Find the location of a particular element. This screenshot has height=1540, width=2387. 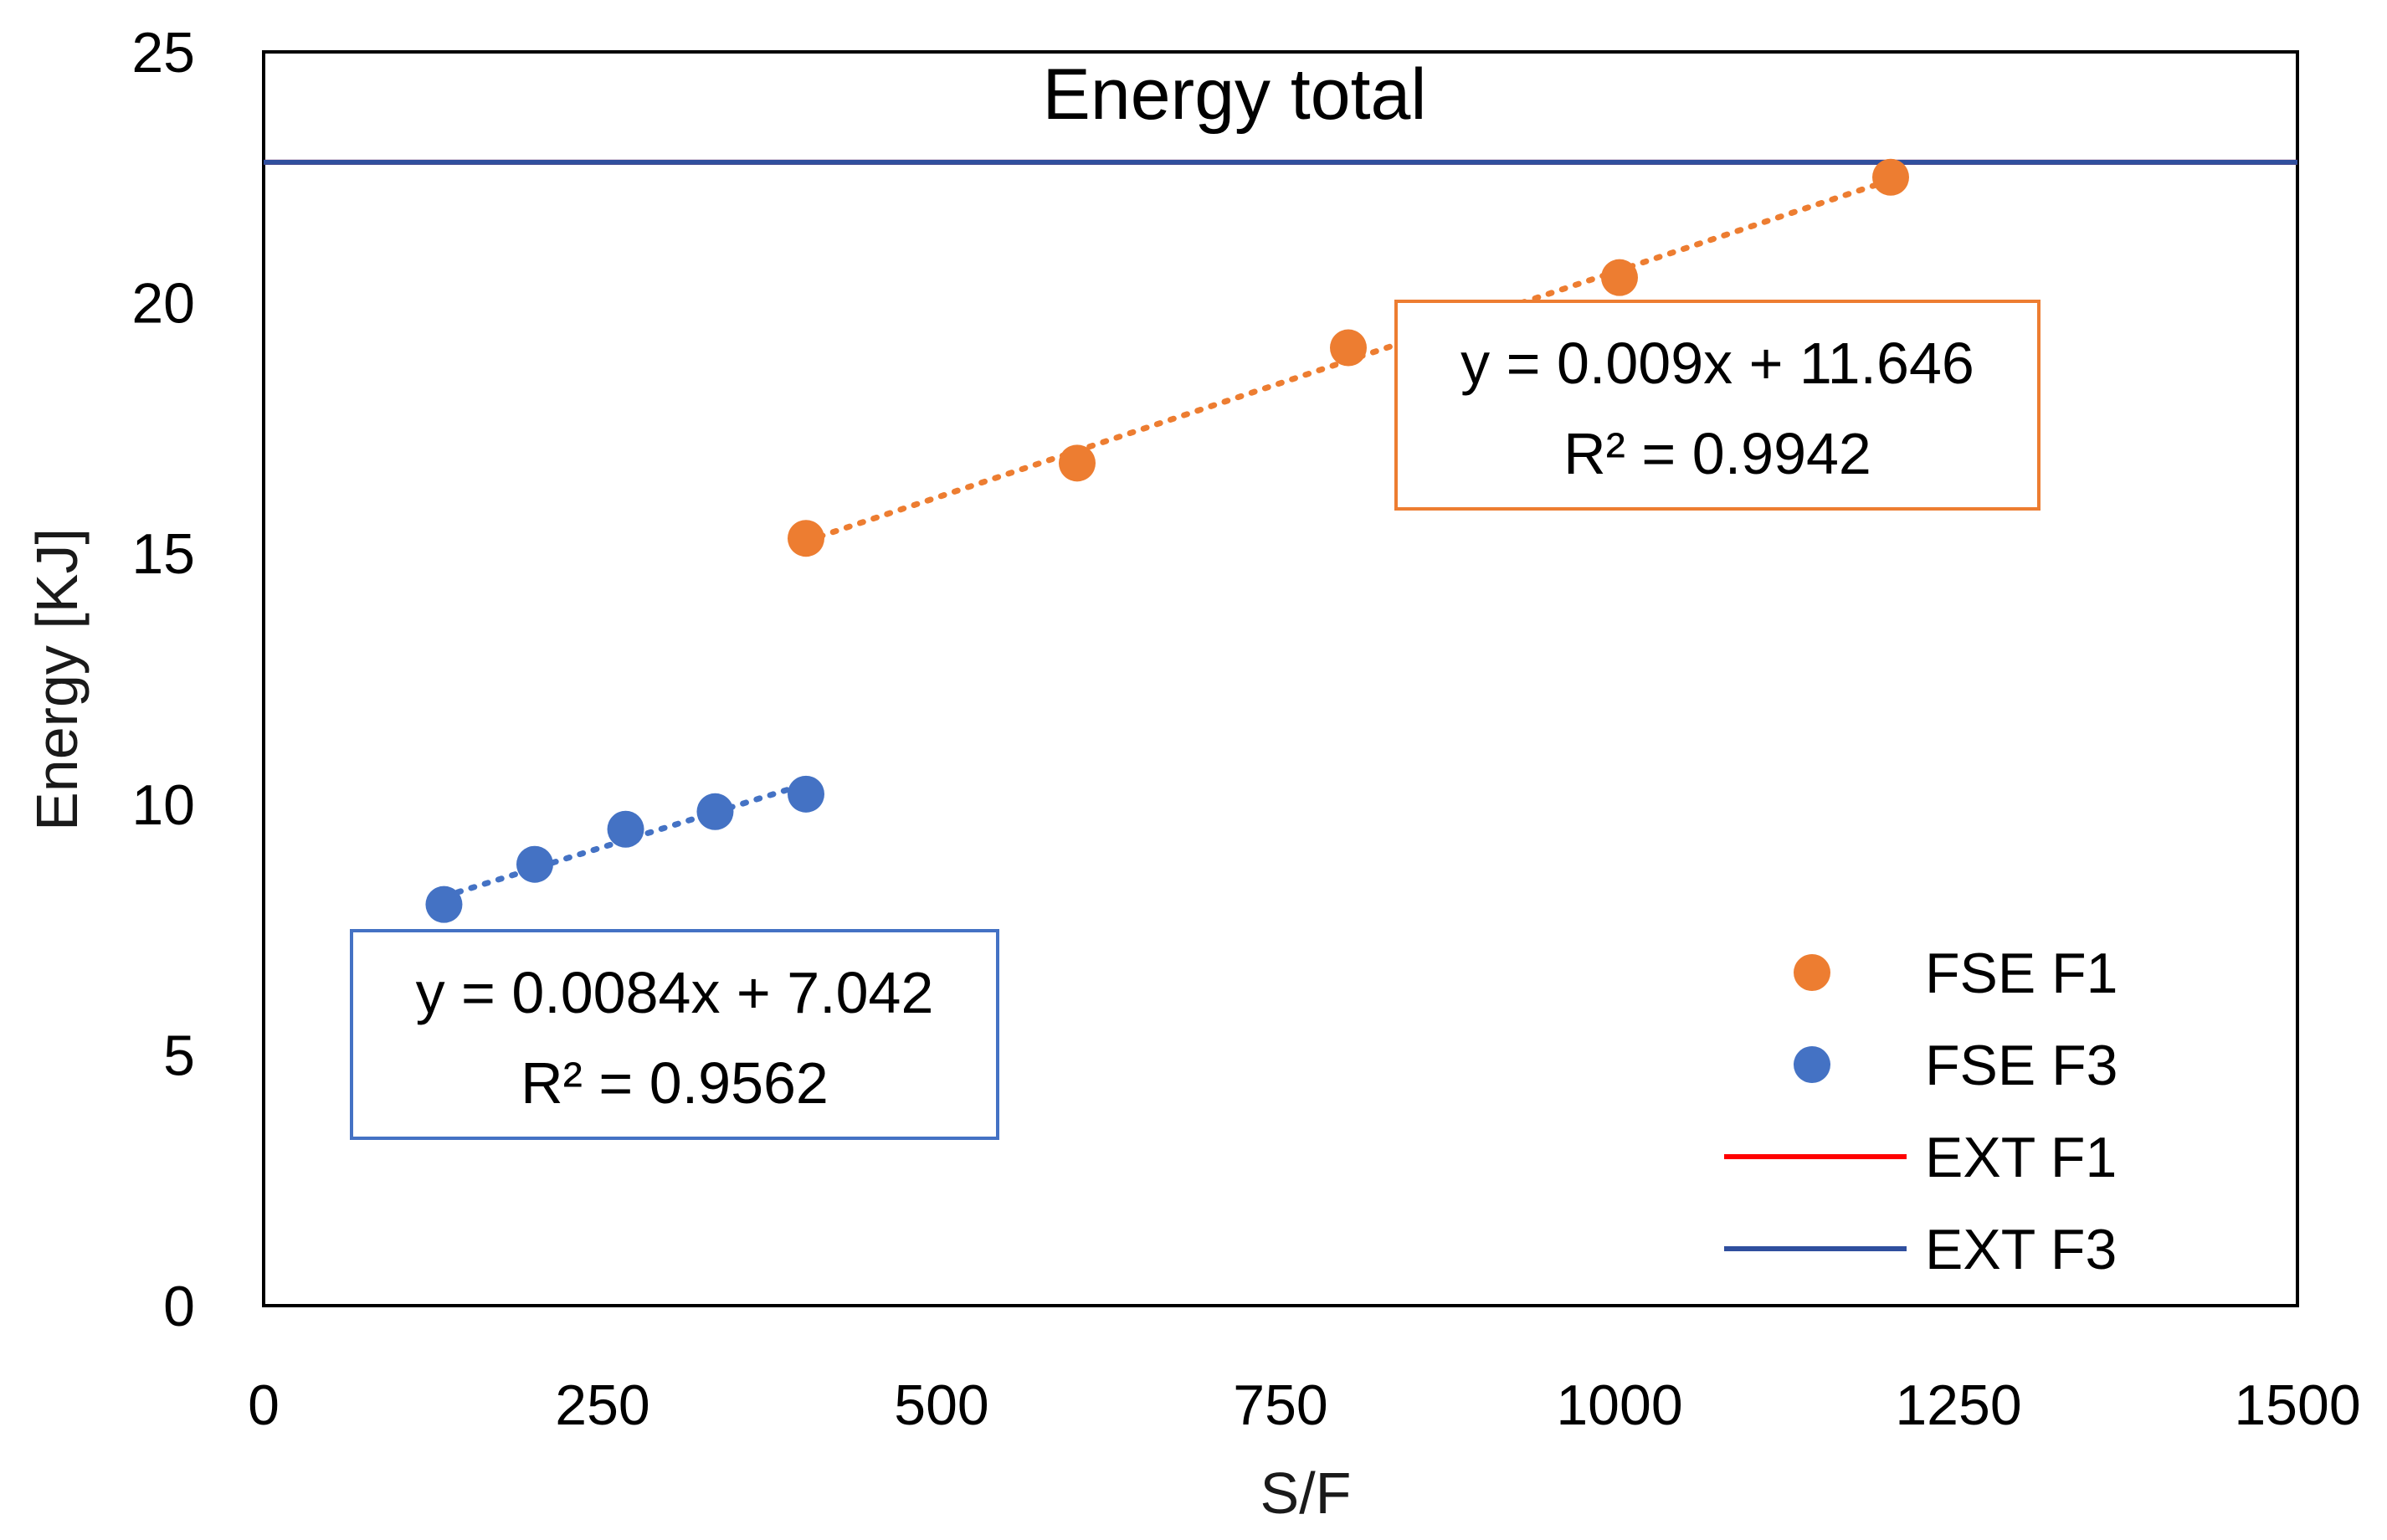

y-axis-ticks: 0 5 10 15 20 25 is located at coordinates (163, 679).